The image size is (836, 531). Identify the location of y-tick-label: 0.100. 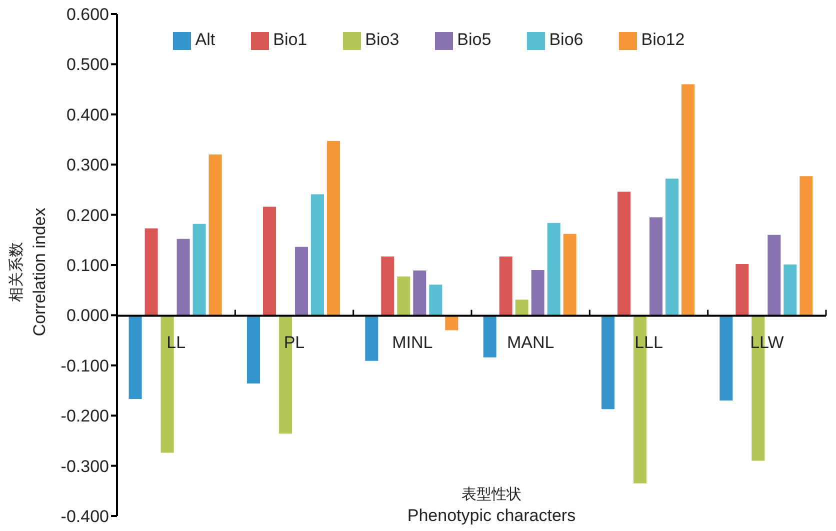
(87, 266).